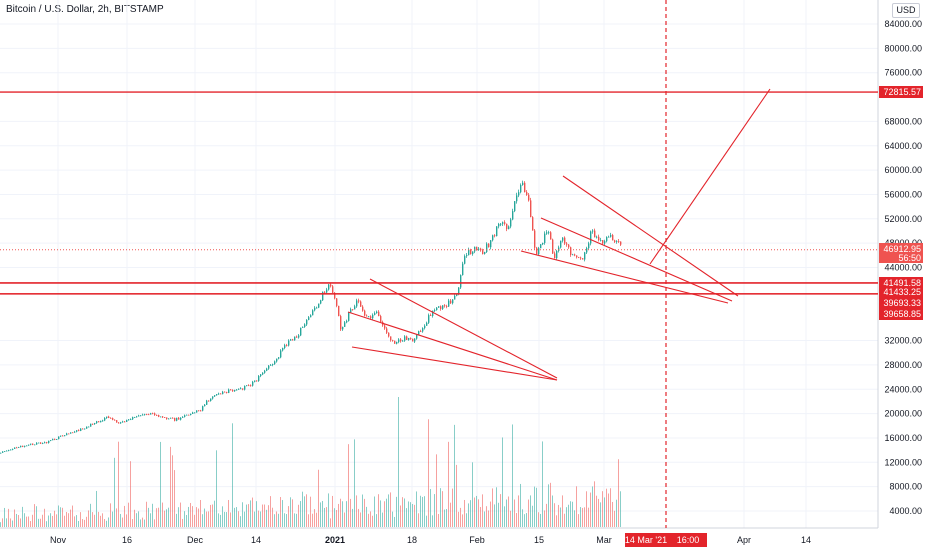  What do you see at coordinates (477, 540) in the screenshot?
I see `x-tick-label: Feb` at bounding box center [477, 540].